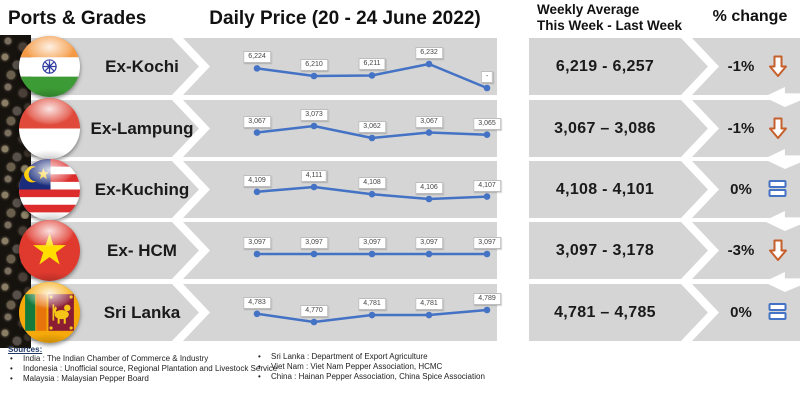  What do you see at coordinates (49, 189) in the screenshot?
I see `malaysia-flag-icon` at bounding box center [49, 189].